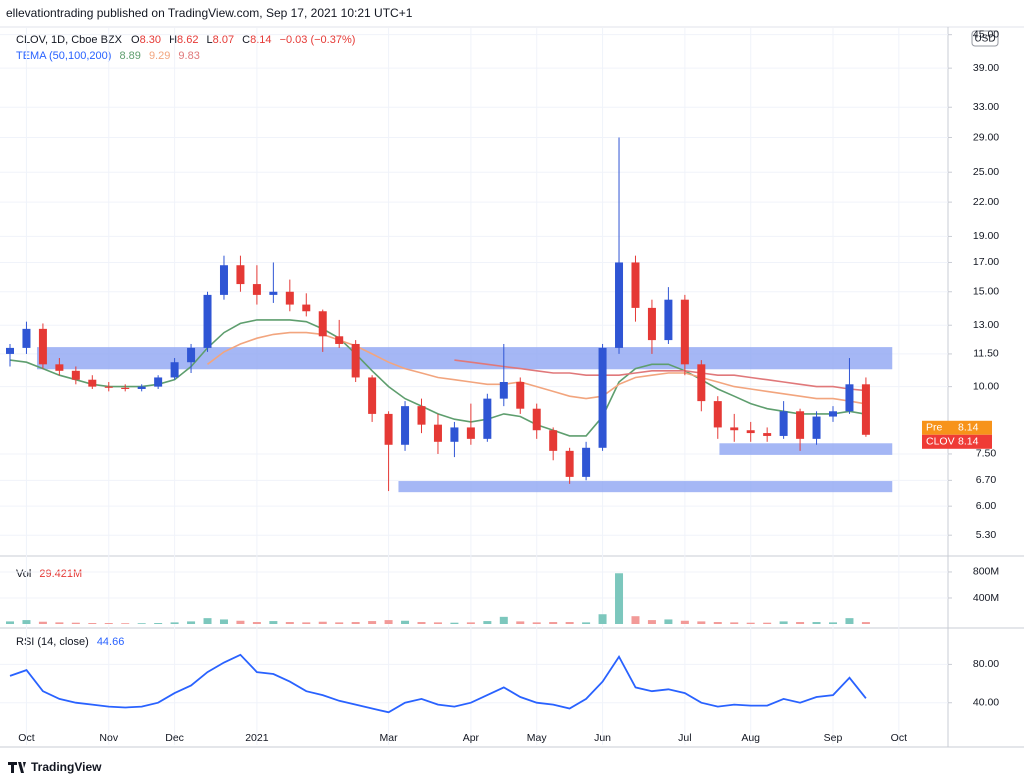  What do you see at coordinates (26, 738) in the screenshot?
I see `x-tick-label: Oct` at bounding box center [26, 738].